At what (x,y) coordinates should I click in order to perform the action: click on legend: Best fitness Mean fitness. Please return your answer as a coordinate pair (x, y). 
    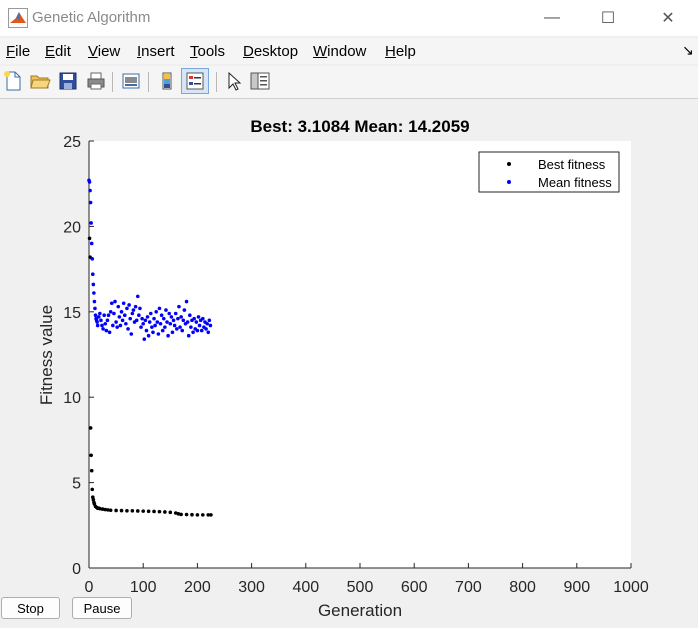
    Looking at the image, I should click on (549, 172).